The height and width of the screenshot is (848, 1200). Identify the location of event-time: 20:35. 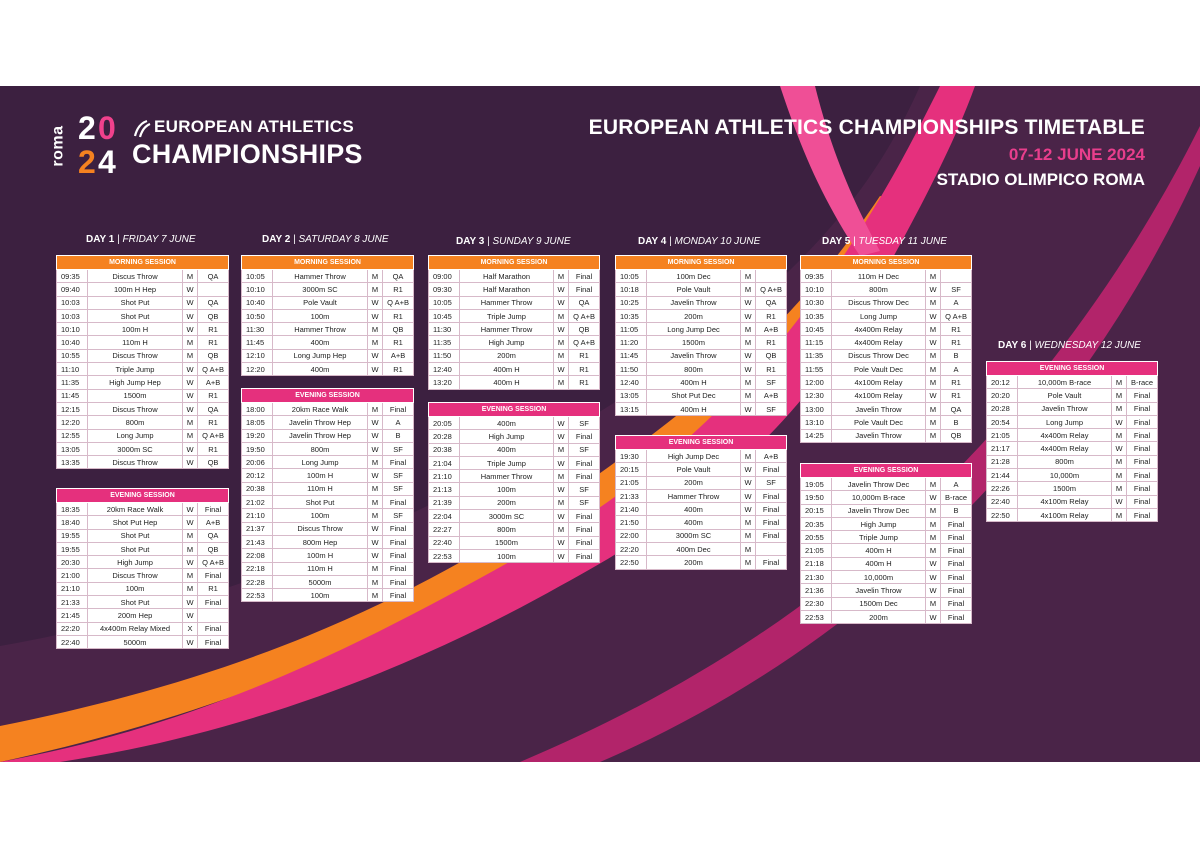
(816, 524).